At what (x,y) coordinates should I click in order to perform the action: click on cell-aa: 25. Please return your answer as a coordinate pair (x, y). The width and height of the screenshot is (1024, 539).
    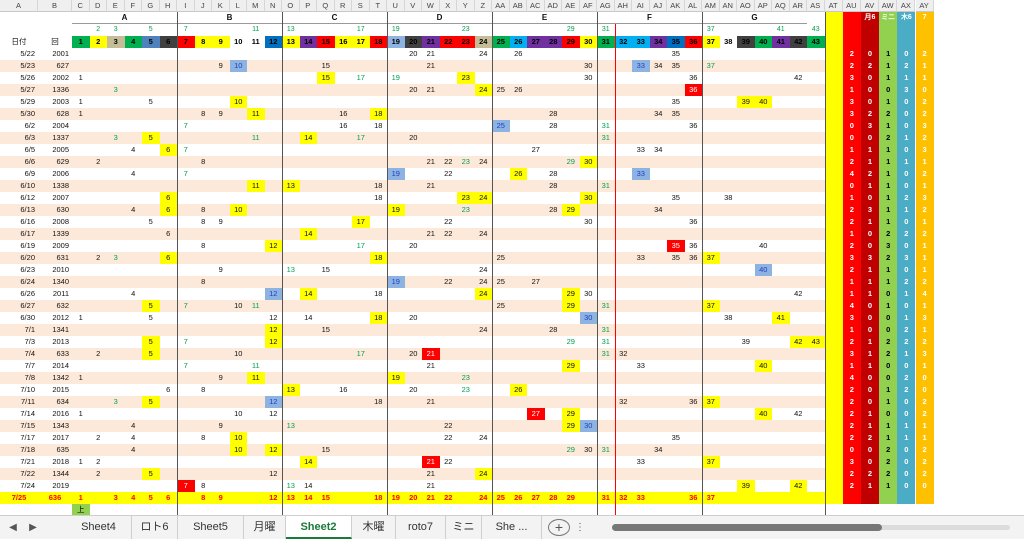
    Looking at the image, I should click on (500, 89).